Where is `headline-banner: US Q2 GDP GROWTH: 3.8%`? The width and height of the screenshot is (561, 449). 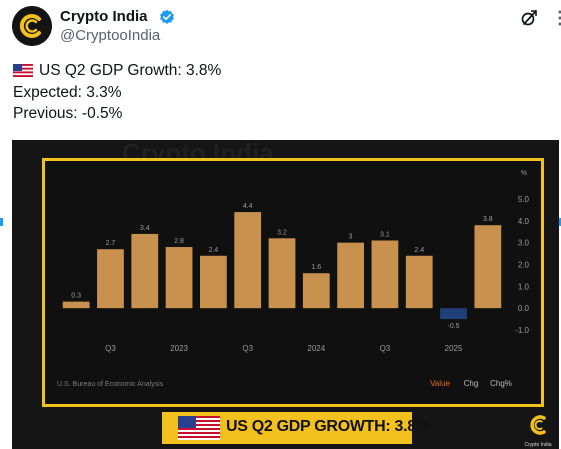
headline-banner: US Q2 GDP GROWTH: 3.8% is located at coordinates (296, 428).